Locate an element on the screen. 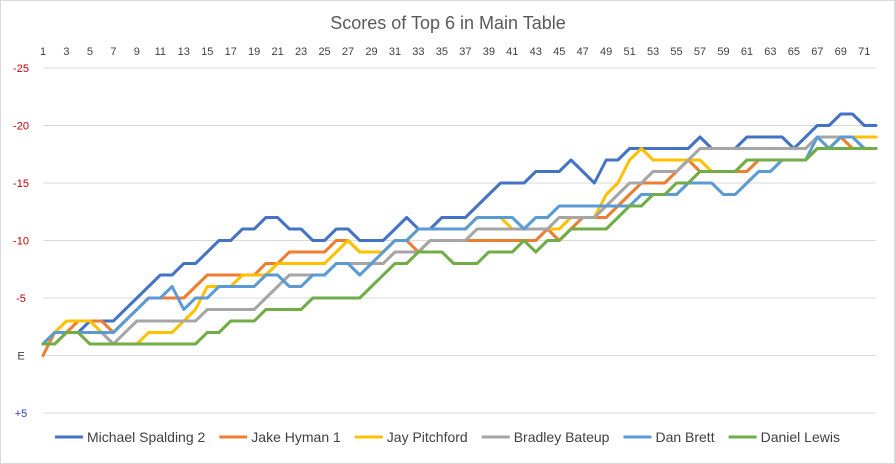 The height and width of the screenshot is (464, 895). x-tick-label: 47 is located at coordinates (583, 52).